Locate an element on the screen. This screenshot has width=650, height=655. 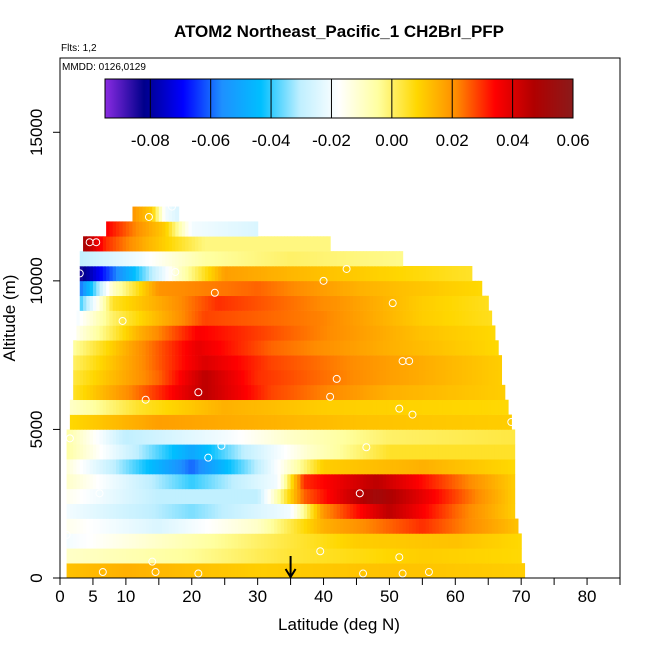
x-tick-label: 80 is located at coordinates (587, 596).